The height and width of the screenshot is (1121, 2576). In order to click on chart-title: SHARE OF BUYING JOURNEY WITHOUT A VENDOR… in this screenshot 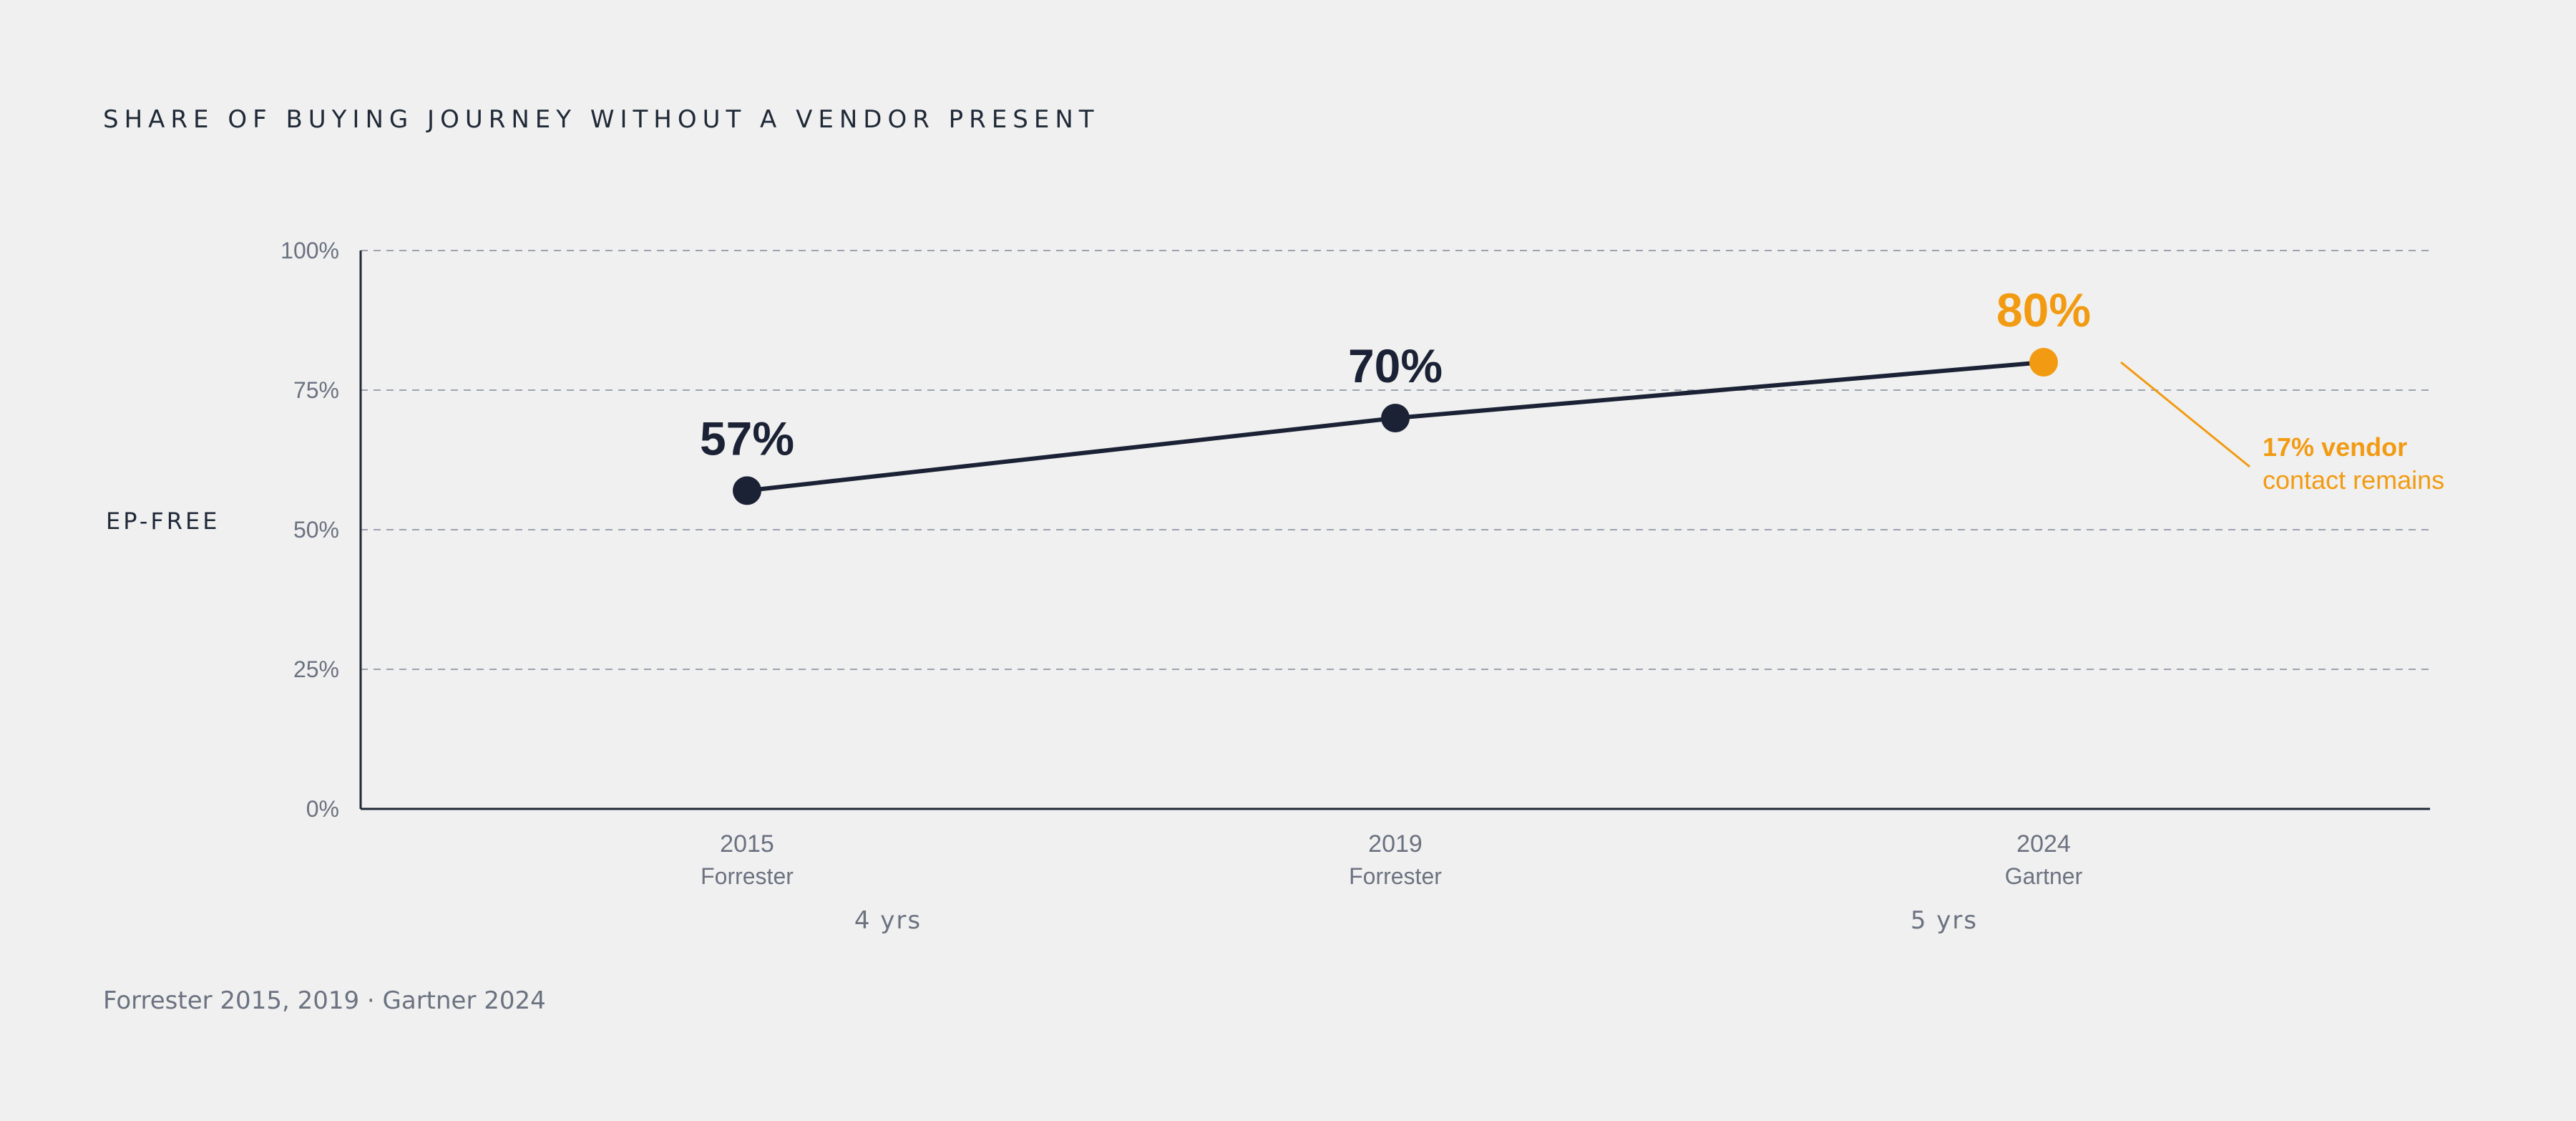, I will do `click(601, 119)`.